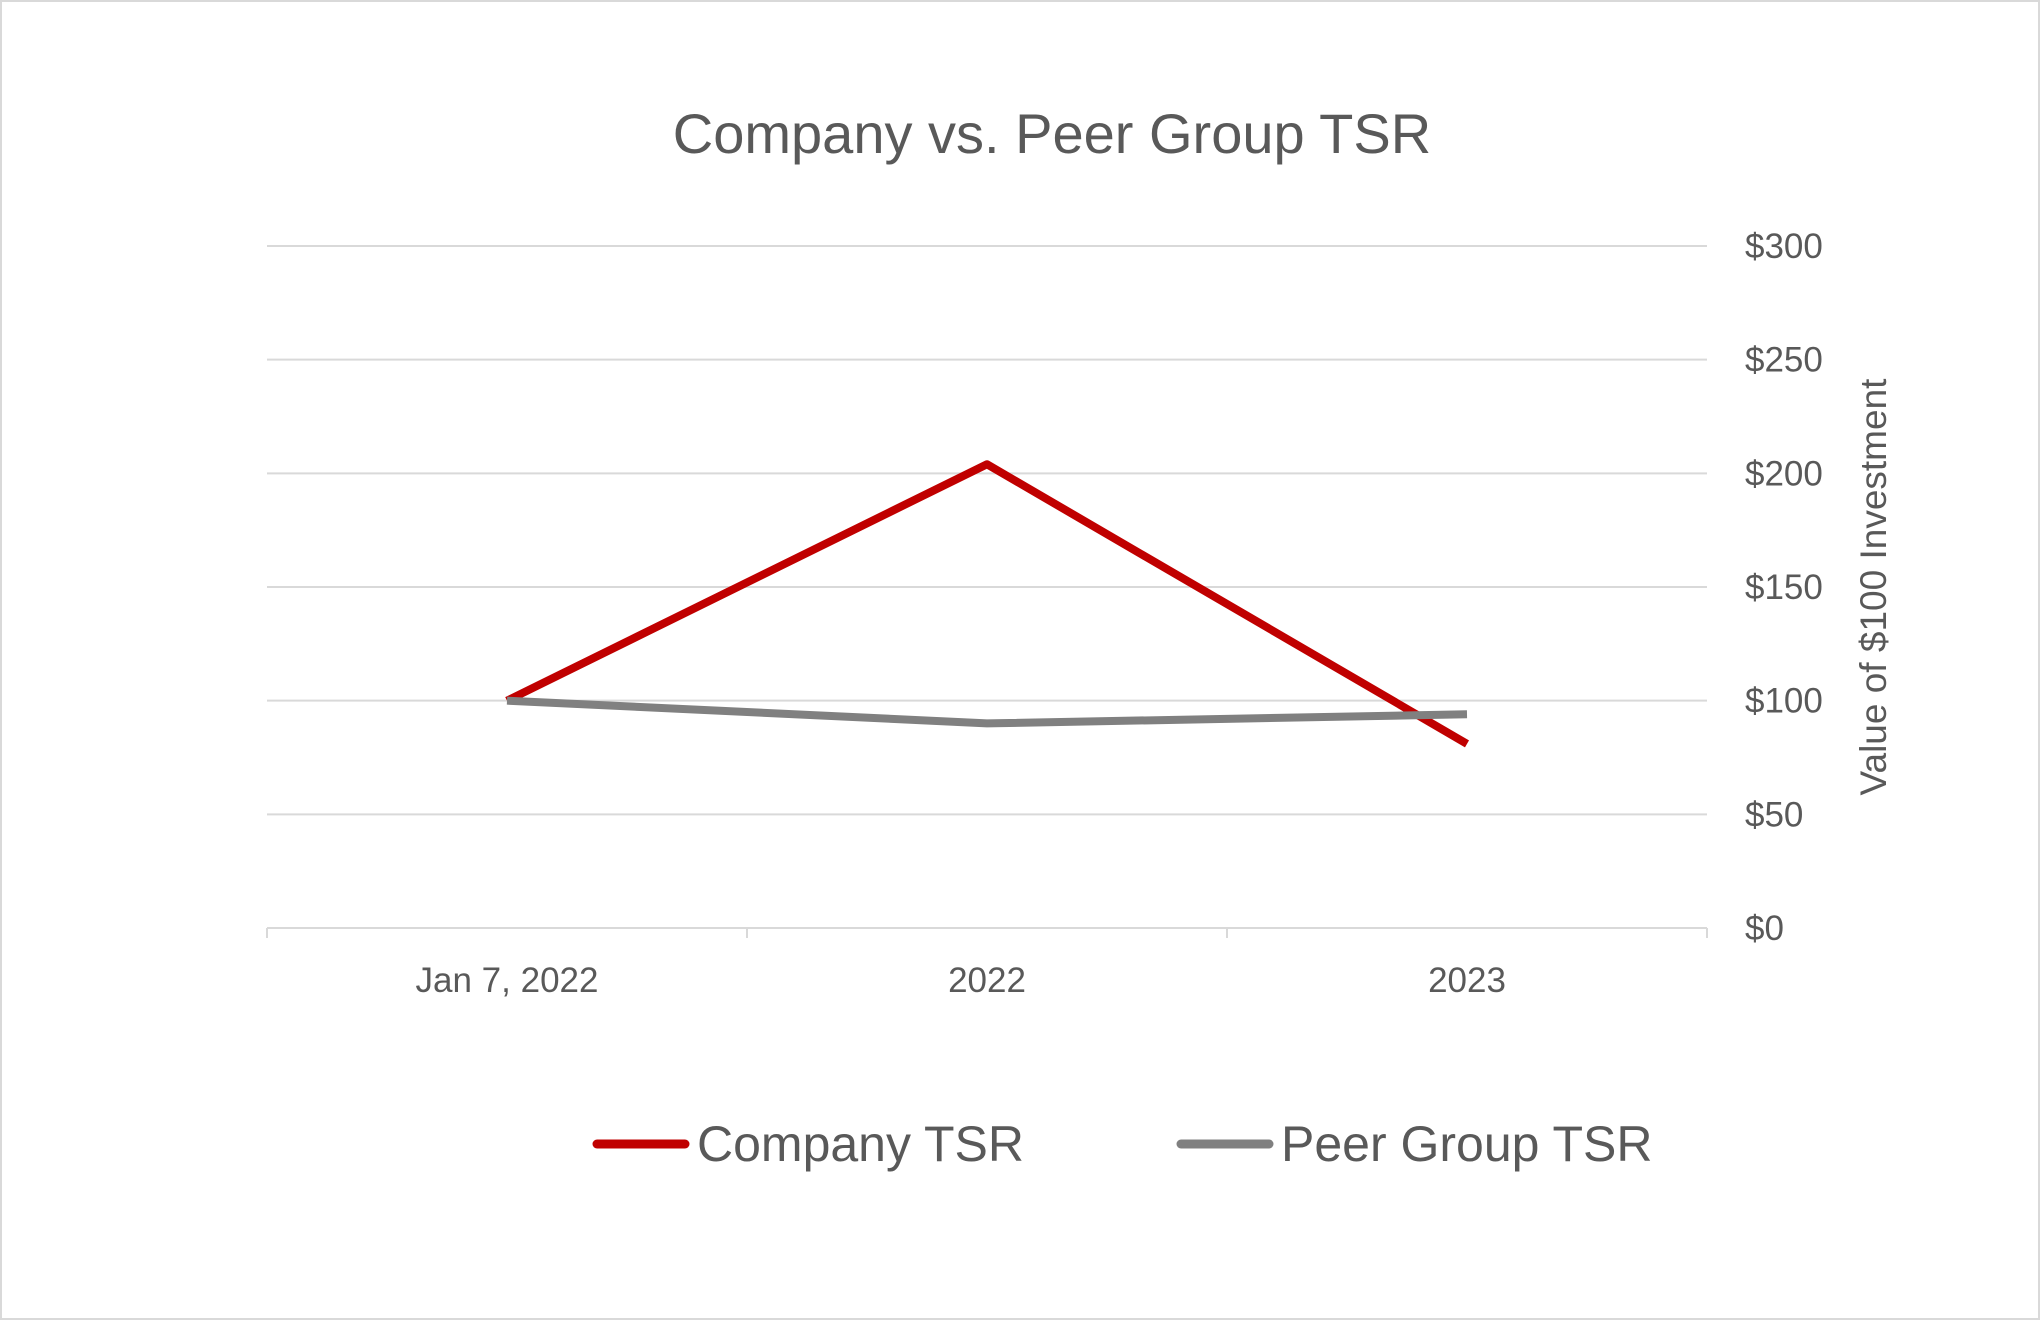  What do you see at coordinates (1784, 701) in the screenshot?
I see `y-tick-label: $100` at bounding box center [1784, 701].